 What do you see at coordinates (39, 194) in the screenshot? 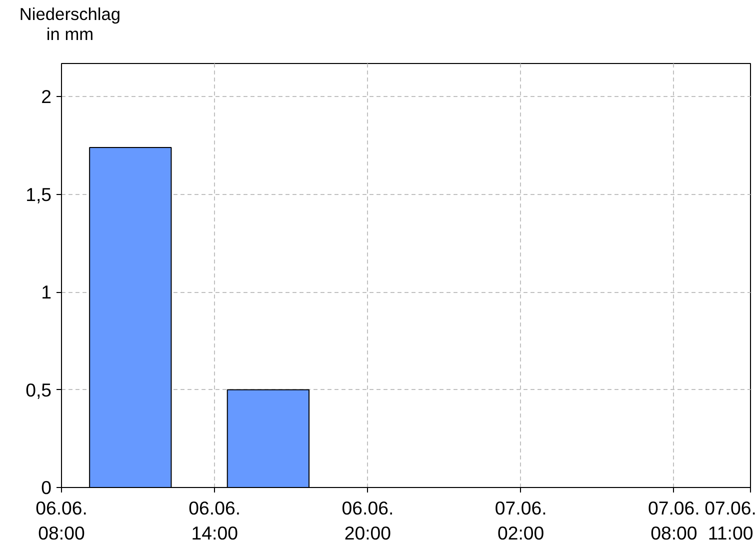
I see `y-tick-label: 1,5` at bounding box center [39, 194].